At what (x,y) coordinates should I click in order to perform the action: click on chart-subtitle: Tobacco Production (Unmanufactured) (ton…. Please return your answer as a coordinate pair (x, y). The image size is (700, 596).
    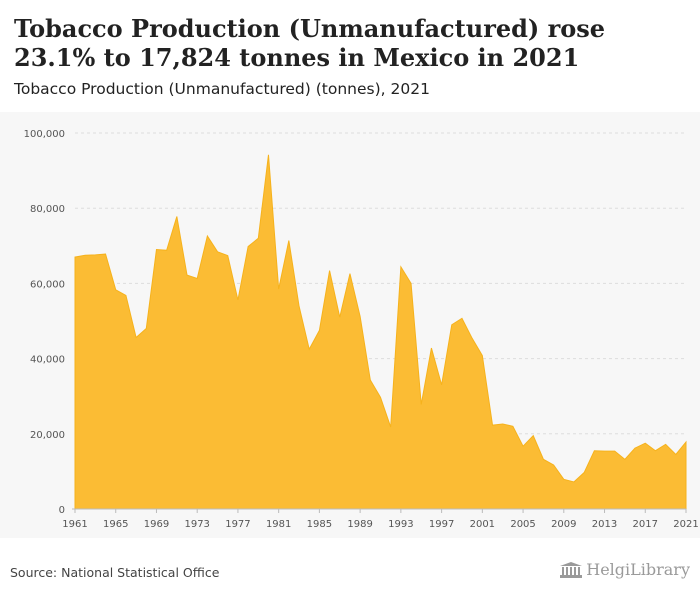
    Looking at the image, I should click on (222, 89).